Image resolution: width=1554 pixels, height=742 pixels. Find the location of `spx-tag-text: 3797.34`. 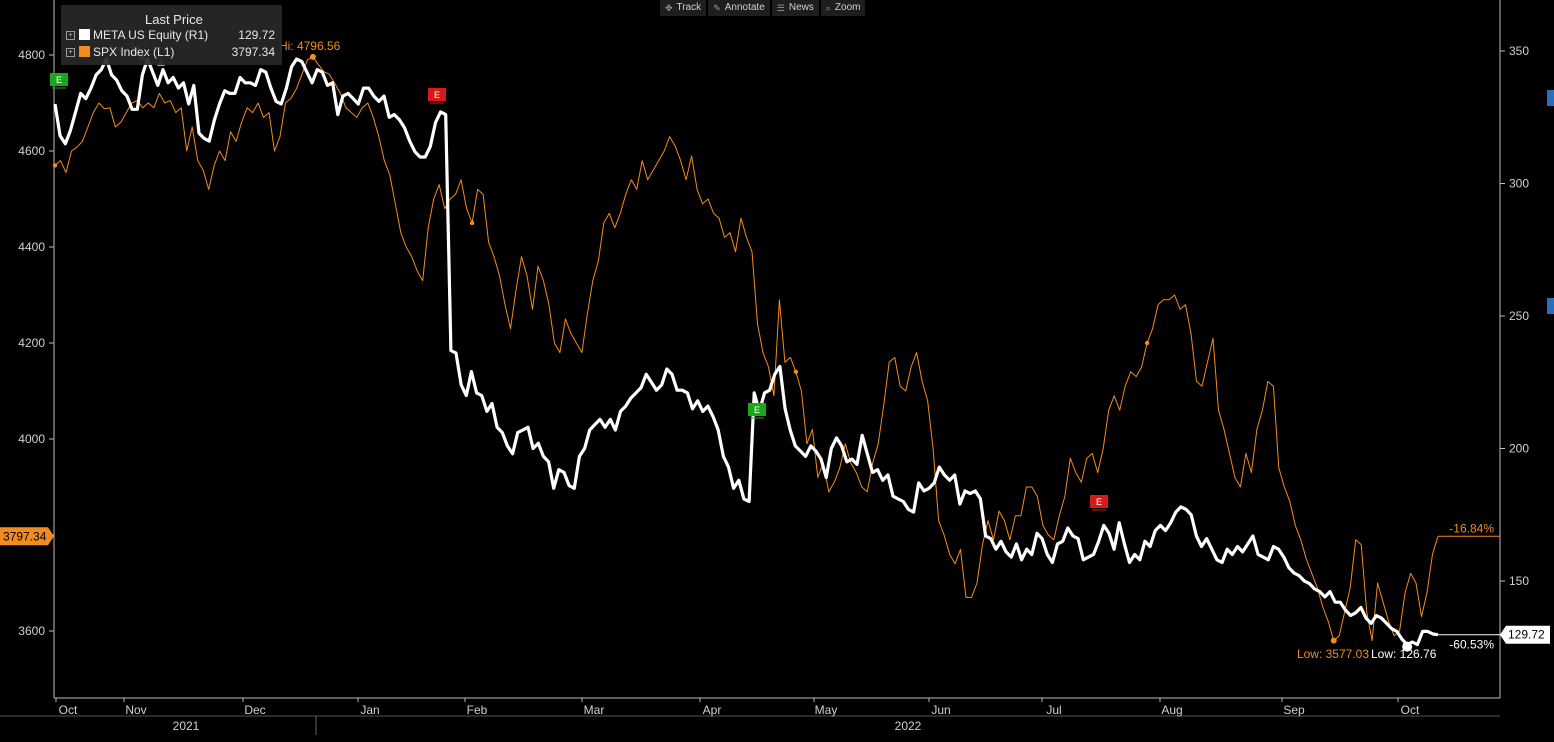

spx-tag-text: 3797.34 is located at coordinates (25, 536).